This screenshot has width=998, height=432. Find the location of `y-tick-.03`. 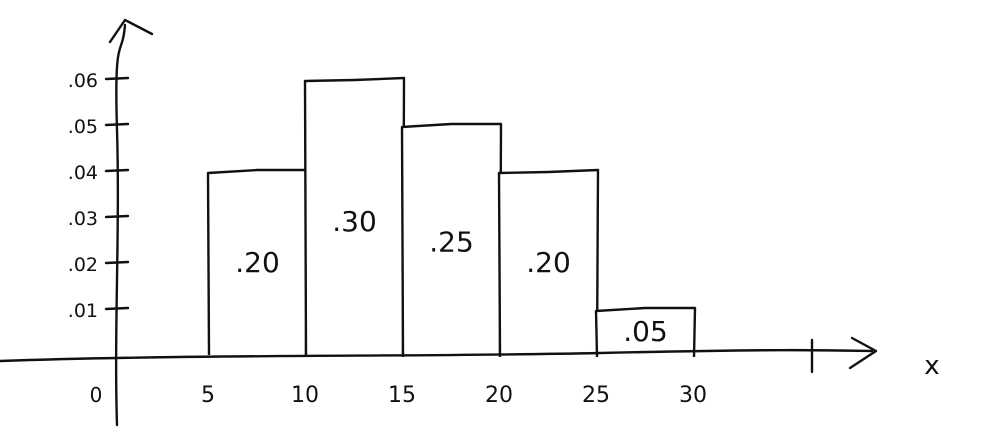

y-tick-.03 is located at coordinates (117, 216).